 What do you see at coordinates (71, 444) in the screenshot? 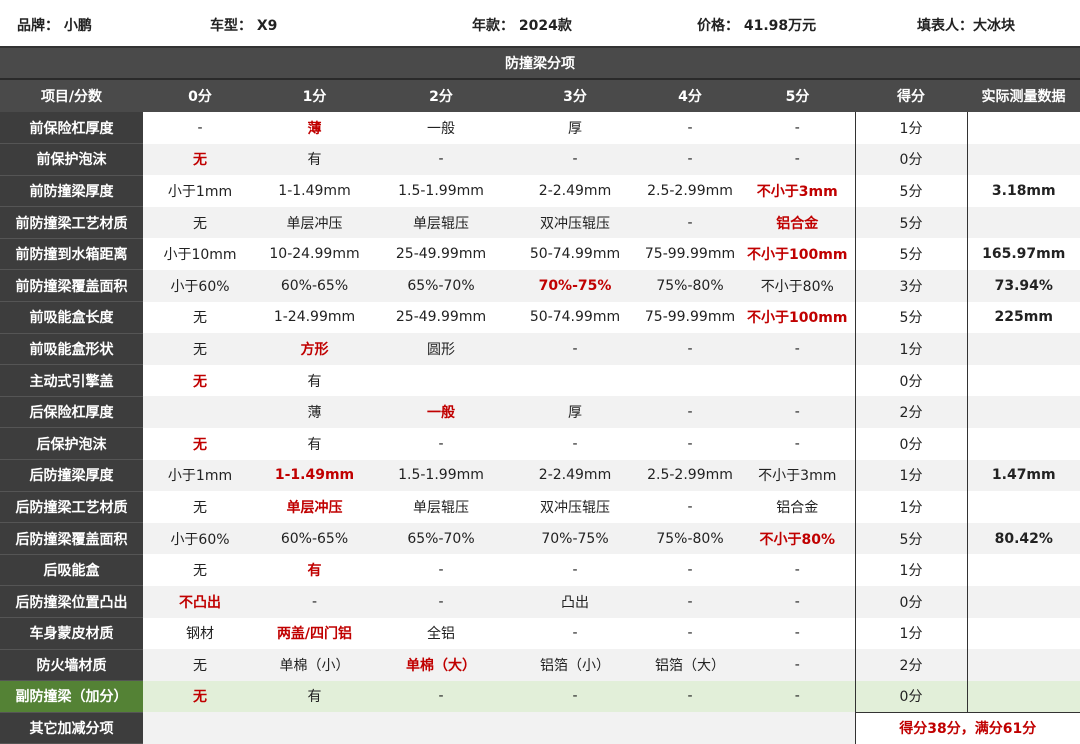
I see `row-label: 后保护泡沫` at bounding box center [71, 444].